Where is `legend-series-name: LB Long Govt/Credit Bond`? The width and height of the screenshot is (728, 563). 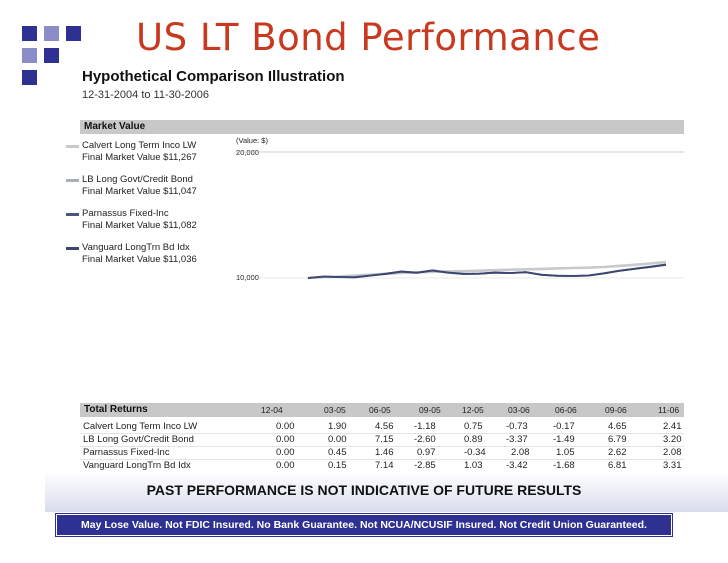 legend-series-name: LB Long Govt/Credit Bond is located at coordinates (137, 179).